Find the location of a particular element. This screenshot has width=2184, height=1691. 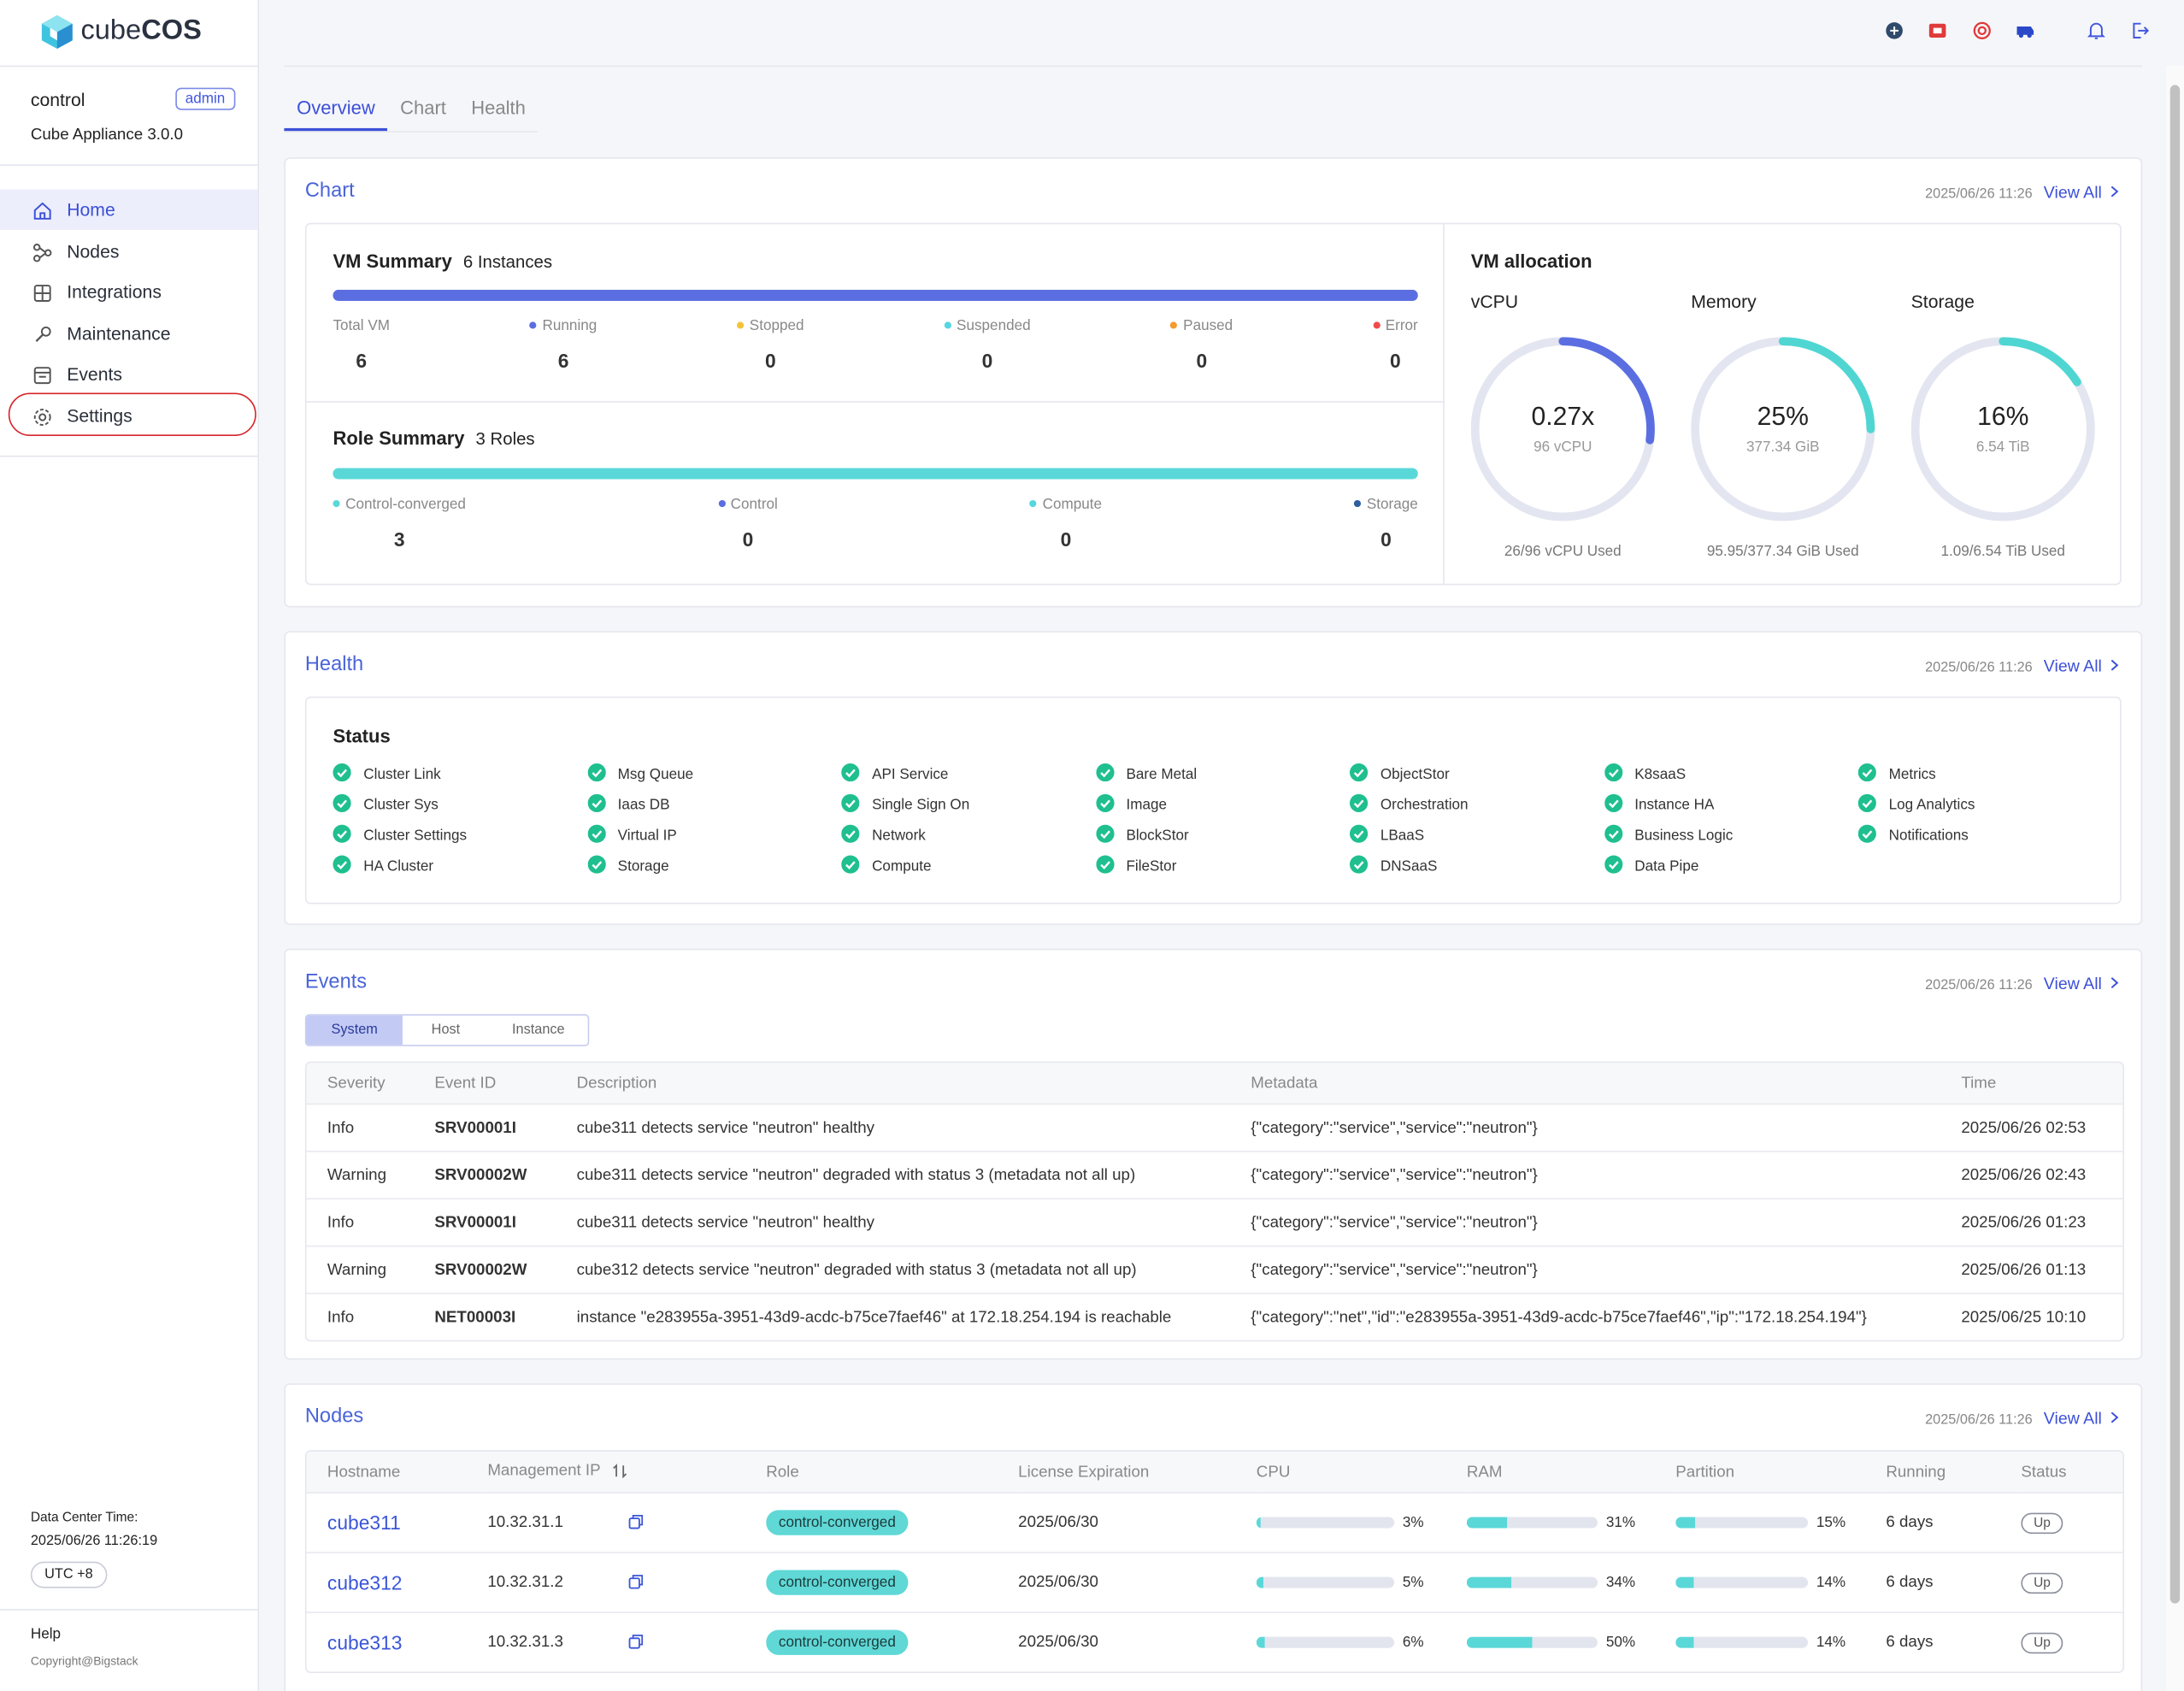

menu-label: Events is located at coordinates (95, 374).